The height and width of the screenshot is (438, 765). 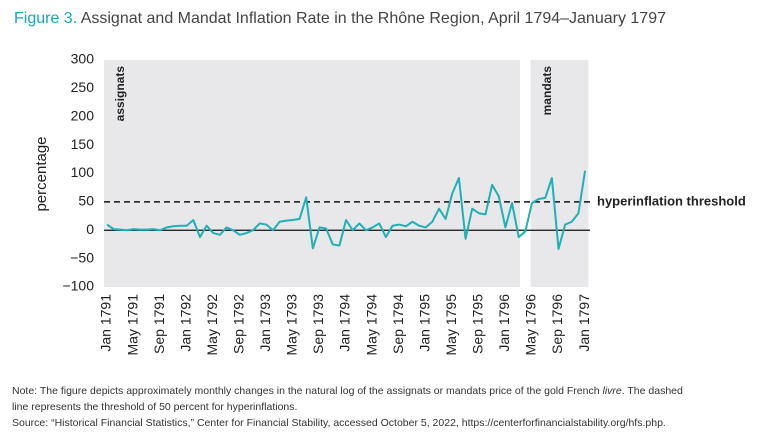 I want to click on threshold-label: hyperinflation threshold, so click(x=671, y=200).